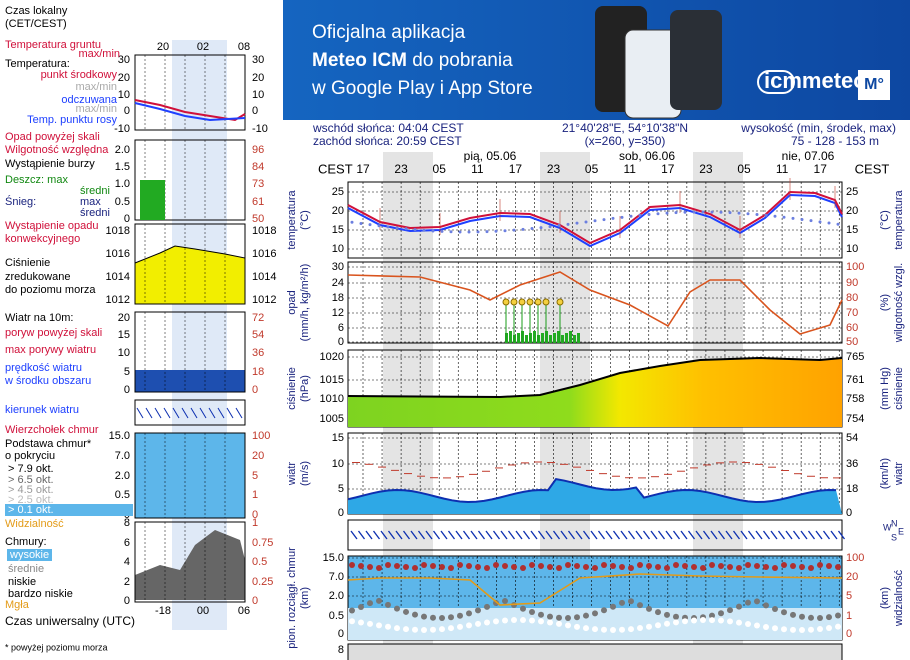  I want to click on mini-tick: 54, so click(258, 335).